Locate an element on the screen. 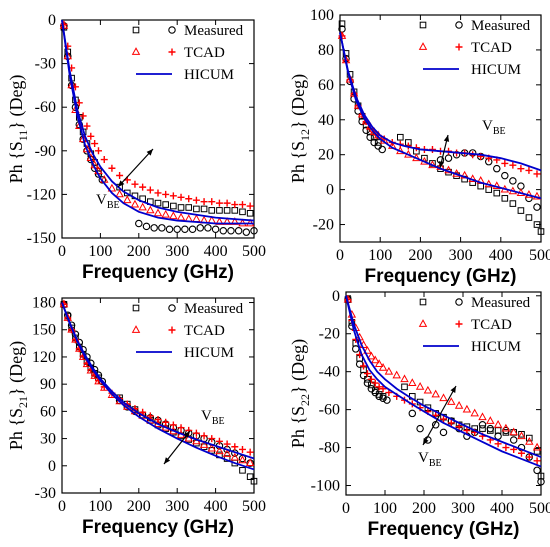  plot-frame is located at coordinates (158, 395).